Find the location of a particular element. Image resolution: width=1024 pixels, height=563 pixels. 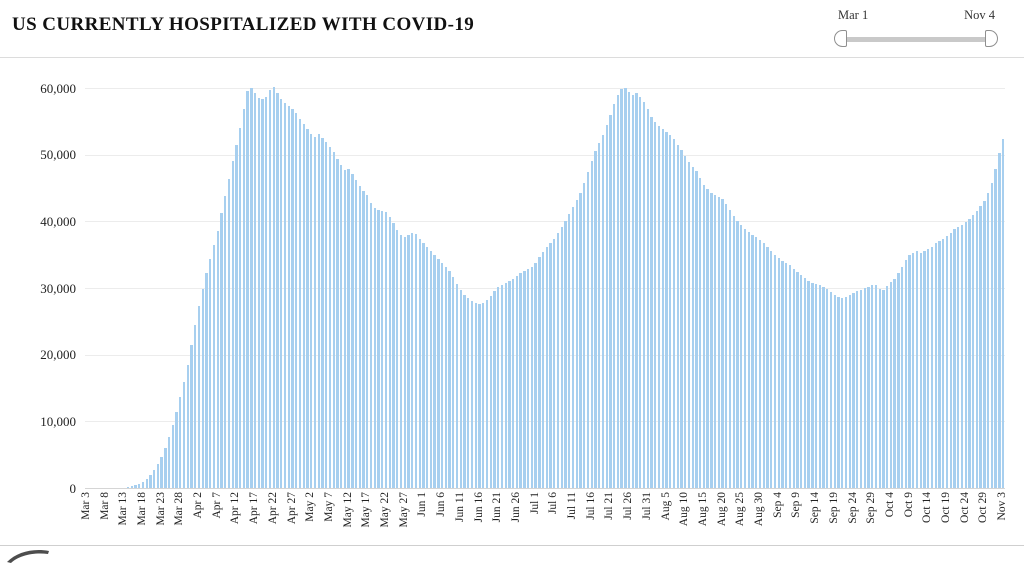

date-range-slider: Mar 1 Nov 4 is located at coordinates (915, 29).